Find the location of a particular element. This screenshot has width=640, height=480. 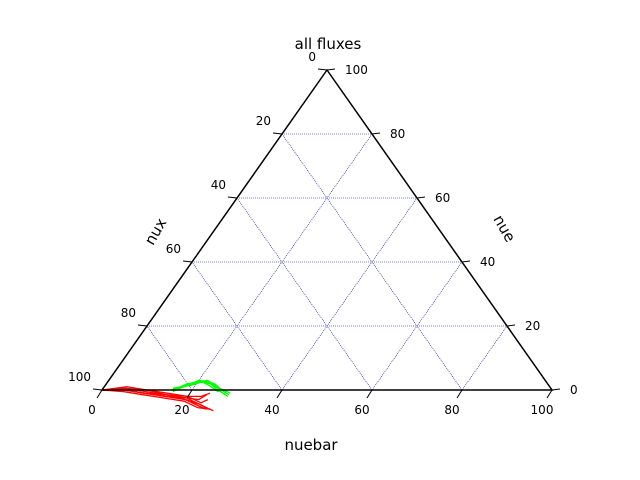

tick-label-right: 20 is located at coordinates (532, 326).